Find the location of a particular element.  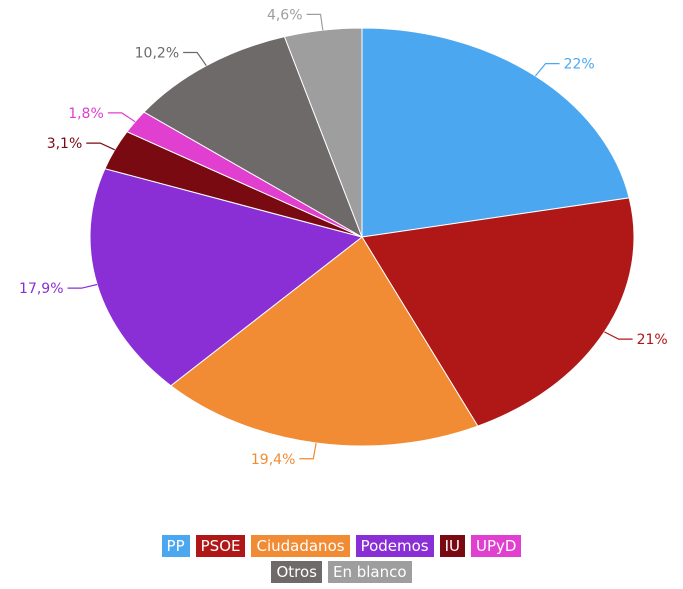

leader-line-ciudadanos is located at coordinates (308, 451).